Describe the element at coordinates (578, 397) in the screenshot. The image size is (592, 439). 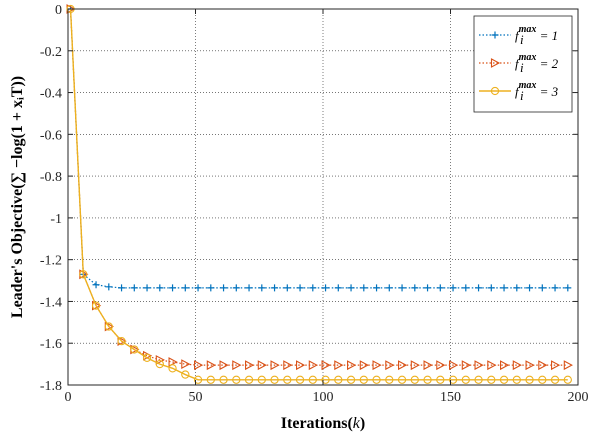
I see `x-tick-label: 200` at that location.